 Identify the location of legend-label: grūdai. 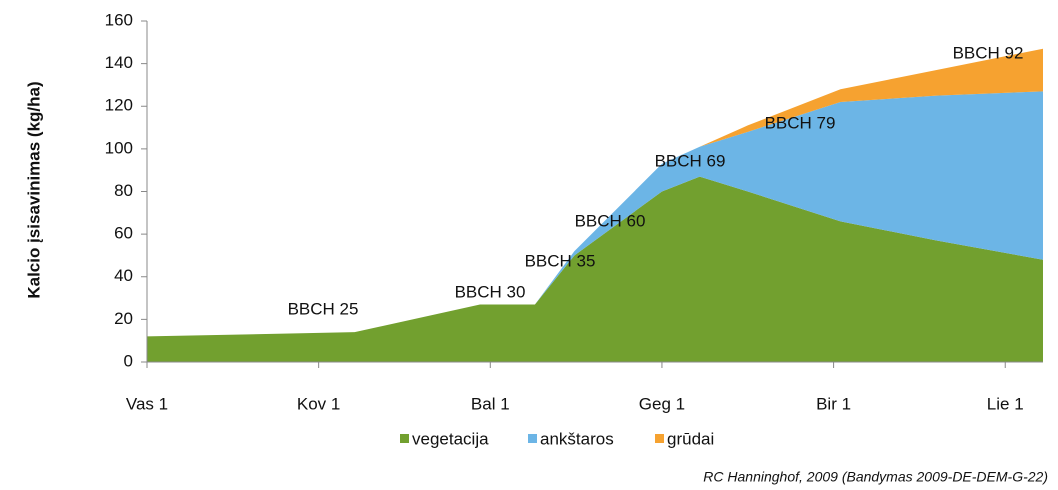
(690, 438).